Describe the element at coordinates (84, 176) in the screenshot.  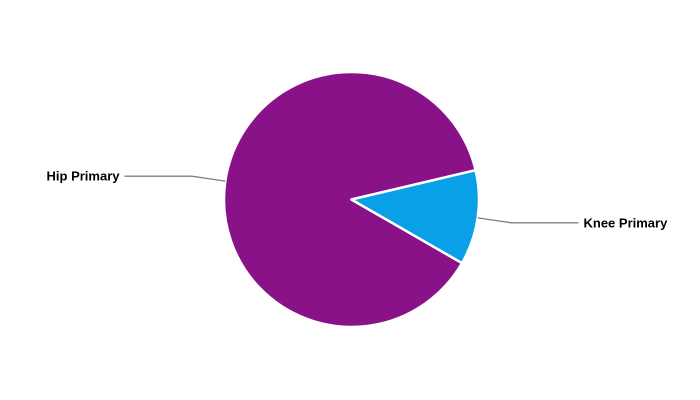
I see `slice-label-hip-primary: Hip Primary` at that location.